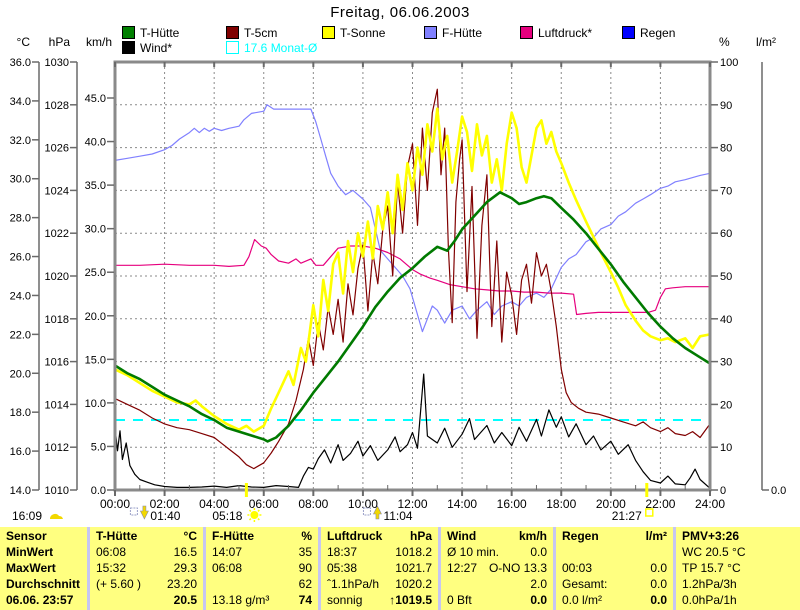 This screenshot has width=800, height=610. Describe the element at coordinates (647, 490) in the screenshot. I see `sunset-axis-marker-icon` at that location.